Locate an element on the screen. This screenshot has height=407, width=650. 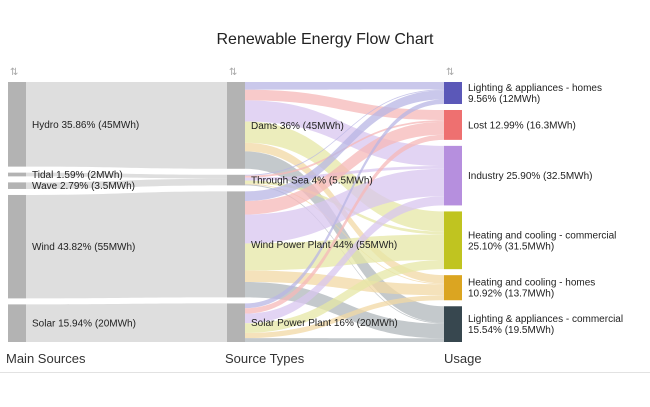
column-label-source-types: Source Types is located at coordinates (265, 358).